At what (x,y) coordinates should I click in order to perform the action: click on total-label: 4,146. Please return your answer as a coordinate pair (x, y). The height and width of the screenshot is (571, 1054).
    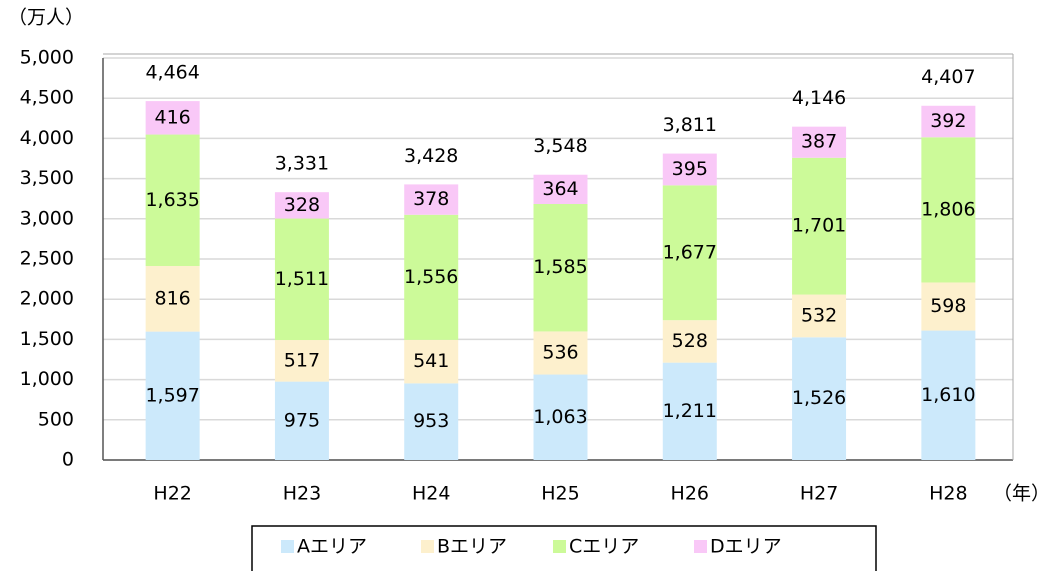
    Looking at the image, I should click on (819, 98).